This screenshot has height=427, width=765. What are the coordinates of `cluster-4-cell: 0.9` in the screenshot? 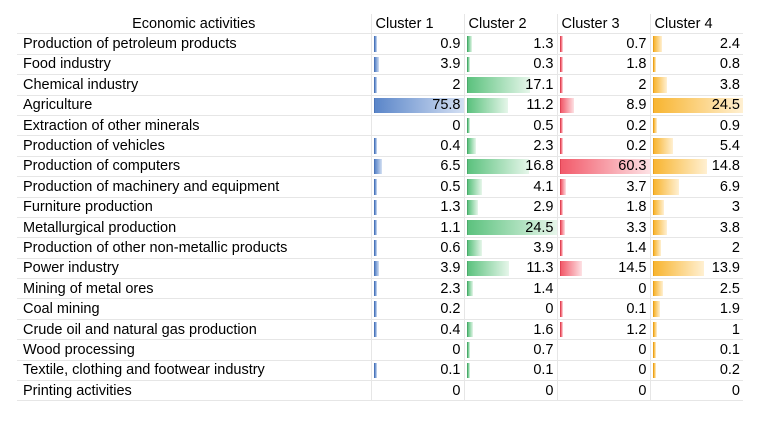 It's located at (696, 126).